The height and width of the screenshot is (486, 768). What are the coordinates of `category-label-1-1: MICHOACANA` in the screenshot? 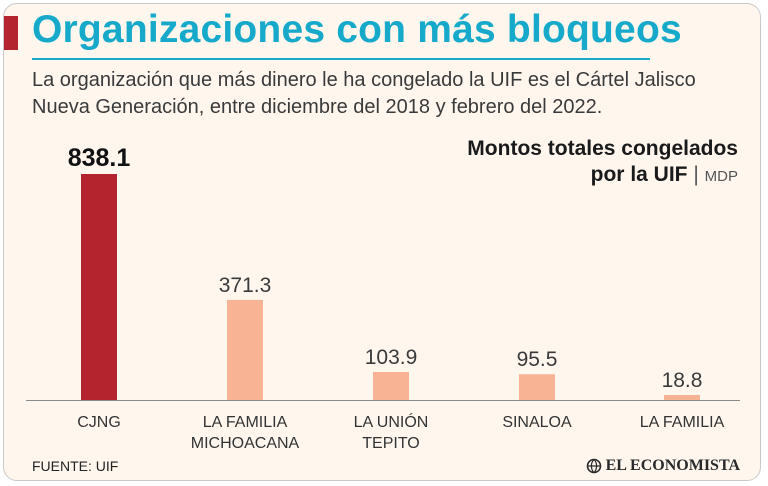 It's located at (245, 443).